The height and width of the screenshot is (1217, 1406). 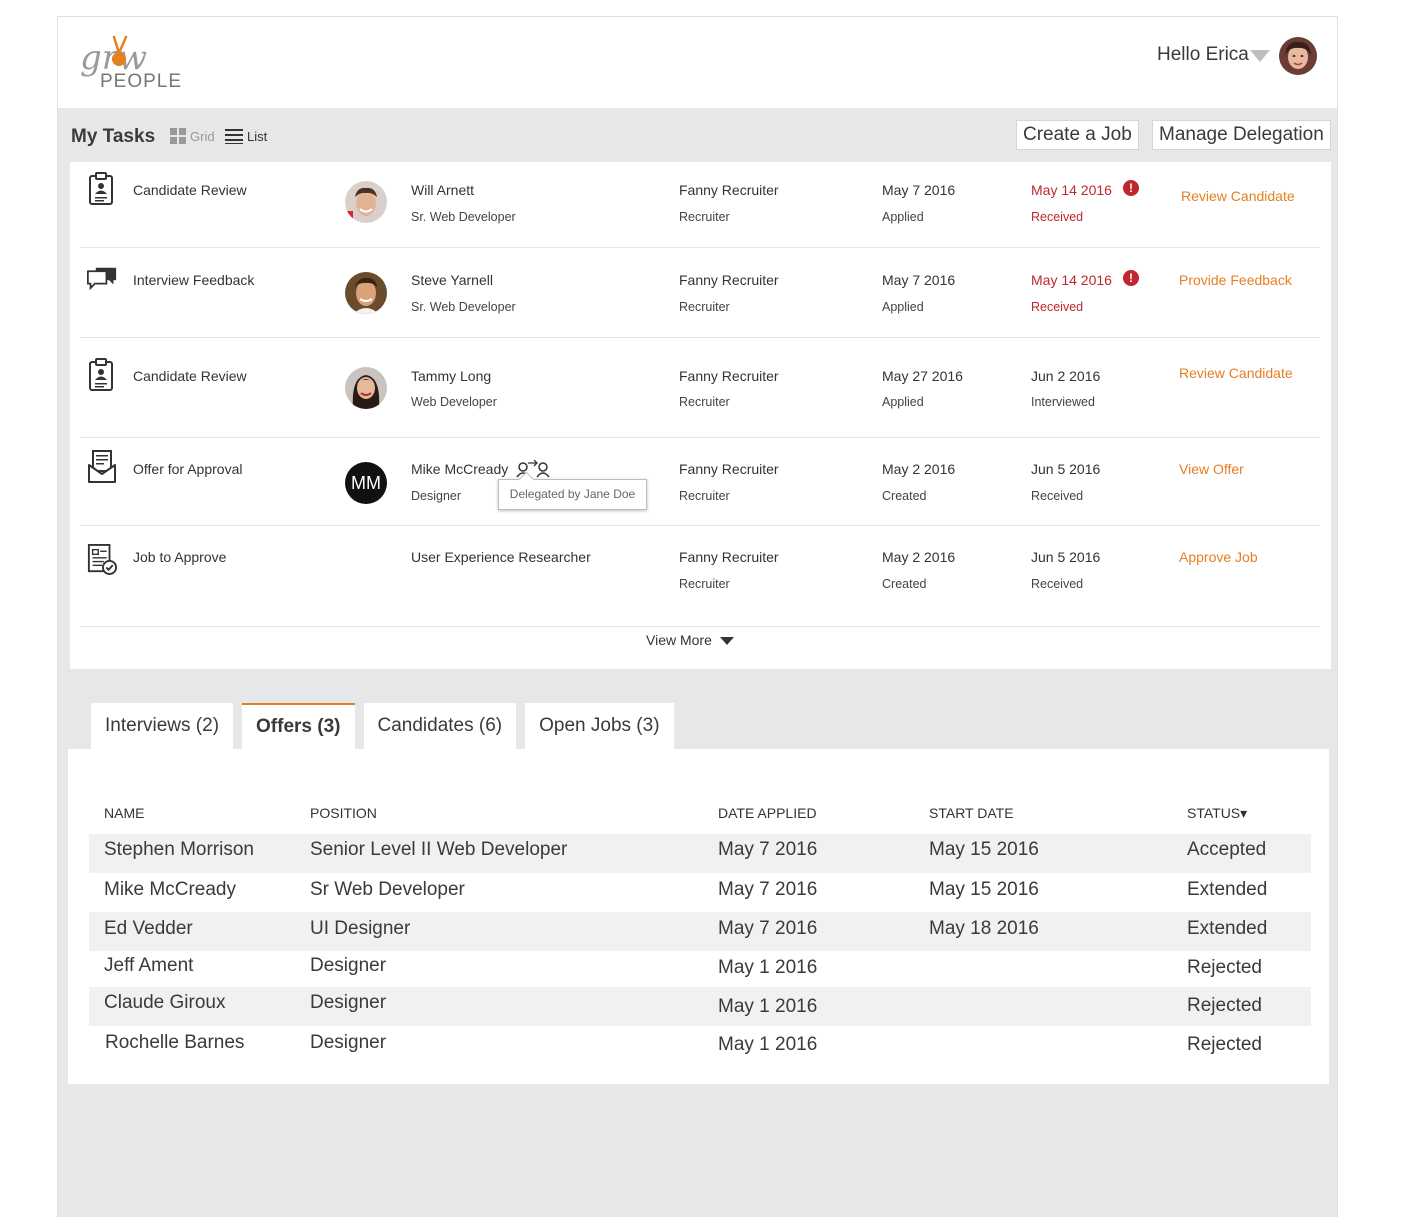 I want to click on offer-name: Jeff Ament, so click(x=149, y=965).